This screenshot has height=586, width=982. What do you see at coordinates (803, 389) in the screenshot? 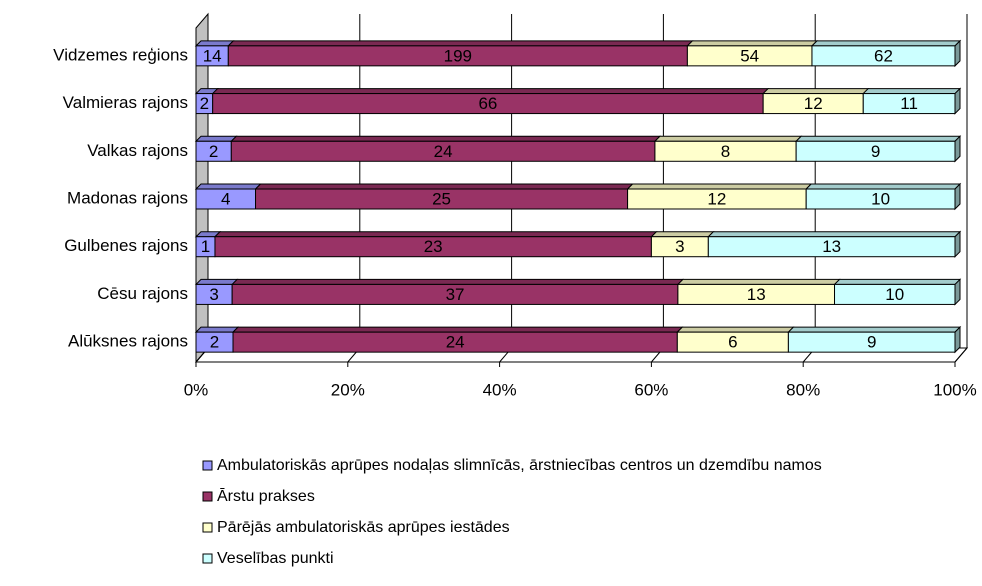
I see `x-tick-label: 80%` at bounding box center [803, 389].